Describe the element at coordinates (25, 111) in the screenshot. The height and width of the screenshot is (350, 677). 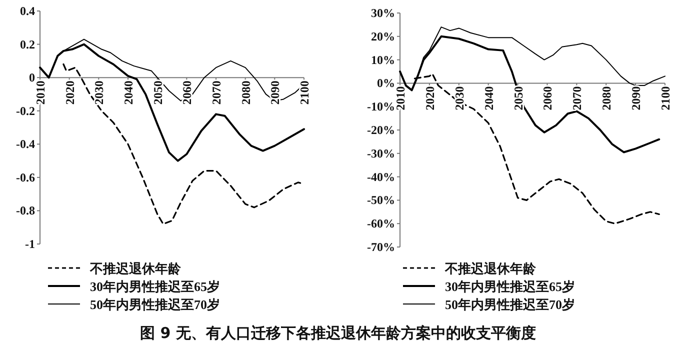
I see `y-tick-label: -0.2` at that location.